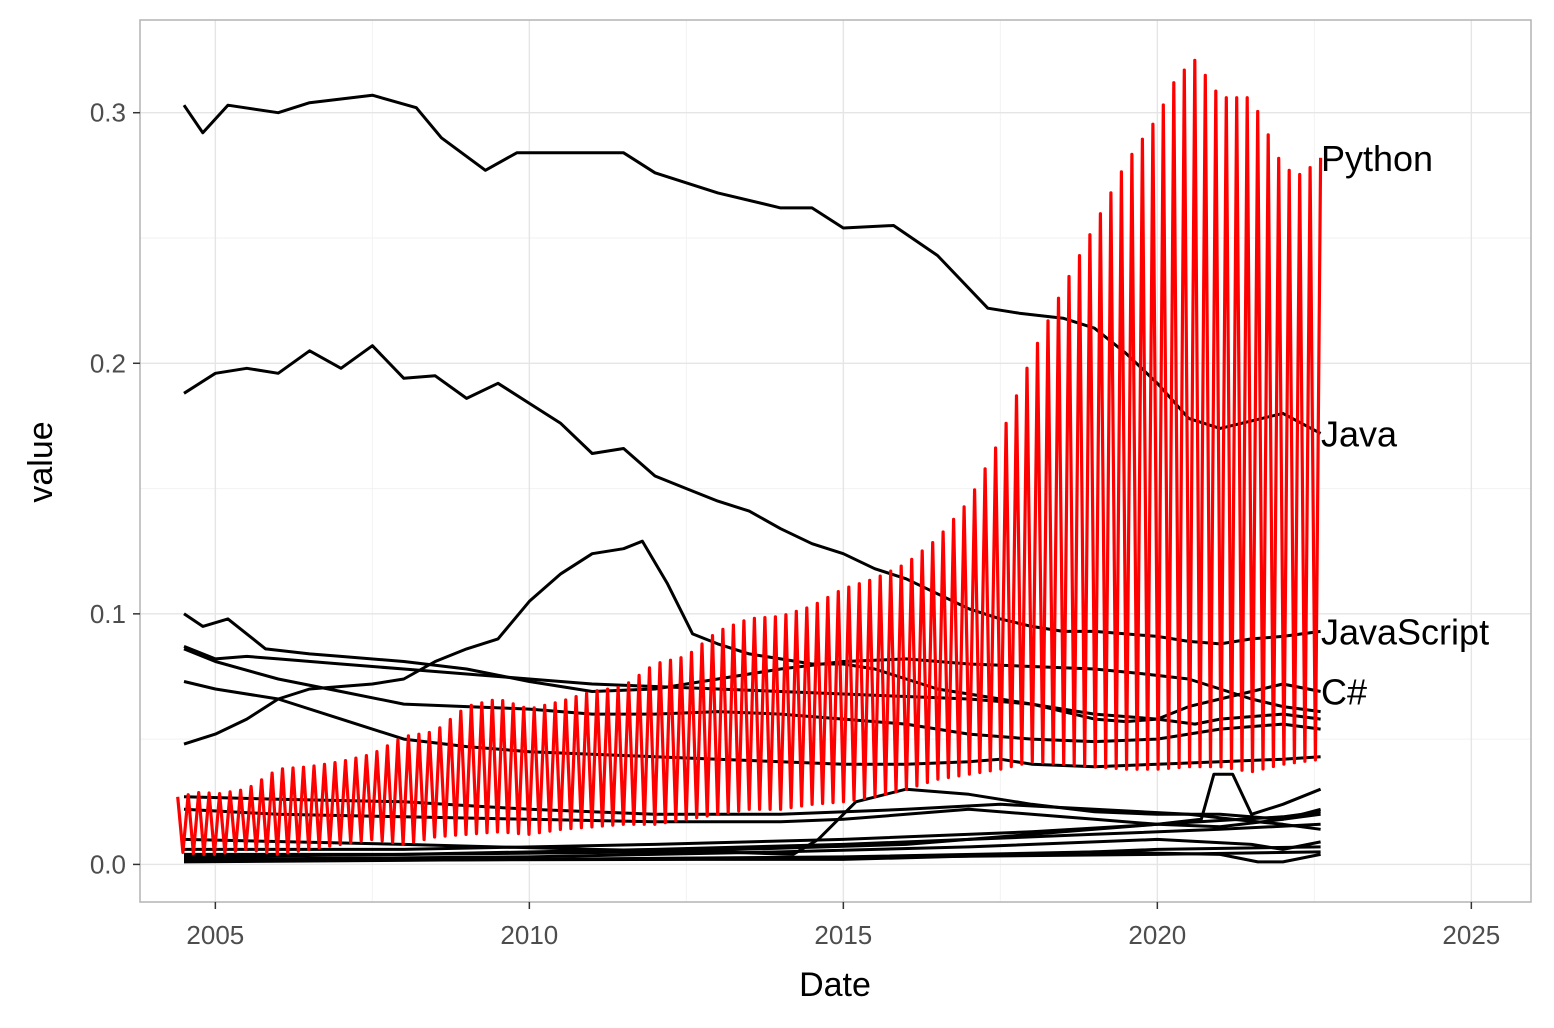 The width and height of the screenshot is (1554, 1028). Describe the element at coordinates (1377, 158) in the screenshot. I see `end-label-python: Python` at that location.